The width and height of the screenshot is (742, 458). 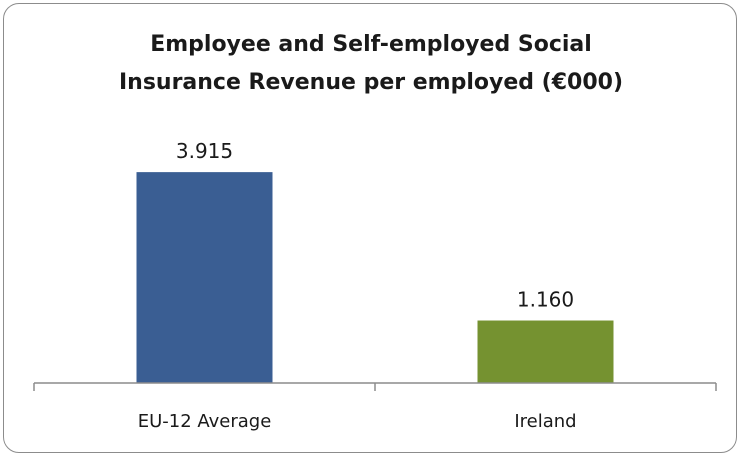 What do you see at coordinates (375, 386) in the screenshot?
I see `x-axis` at bounding box center [375, 386].